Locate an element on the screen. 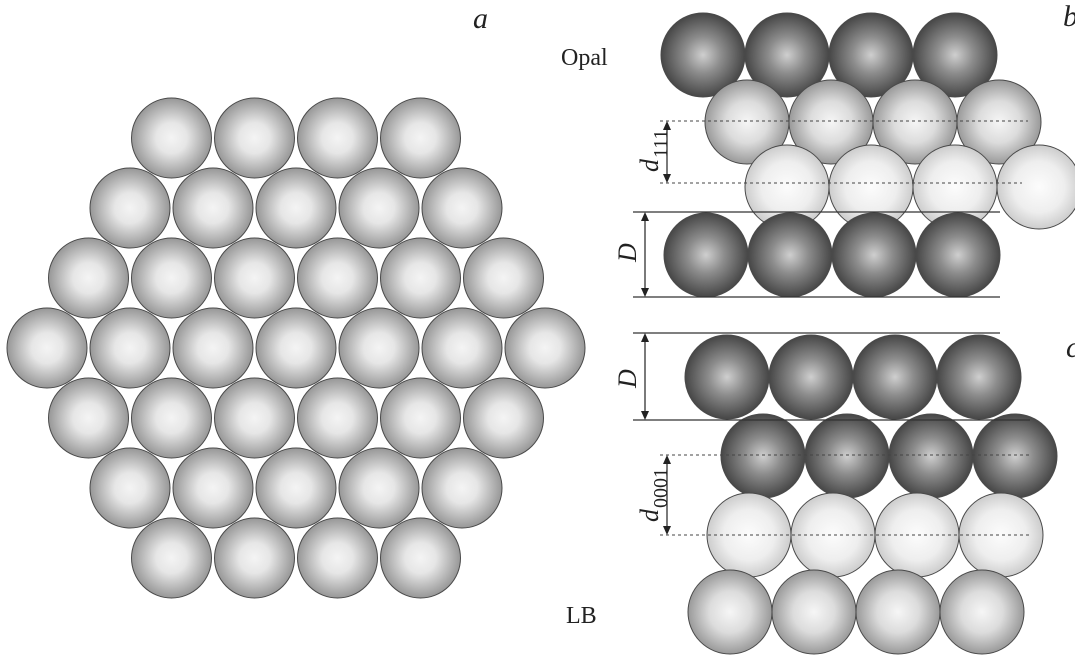 The width and height of the screenshot is (1075, 656). d0001-label-sub: 0001 is located at coordinates (661, 488).